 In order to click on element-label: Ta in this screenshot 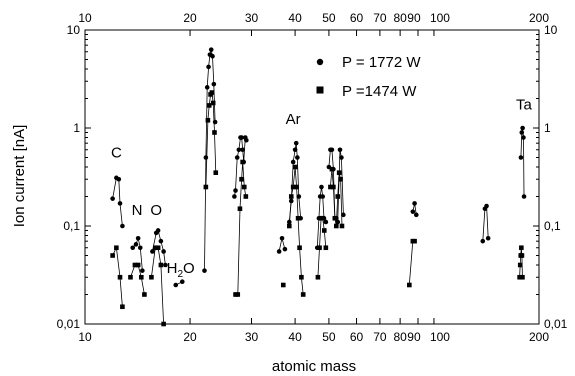, I will do `click(524, 104)`.